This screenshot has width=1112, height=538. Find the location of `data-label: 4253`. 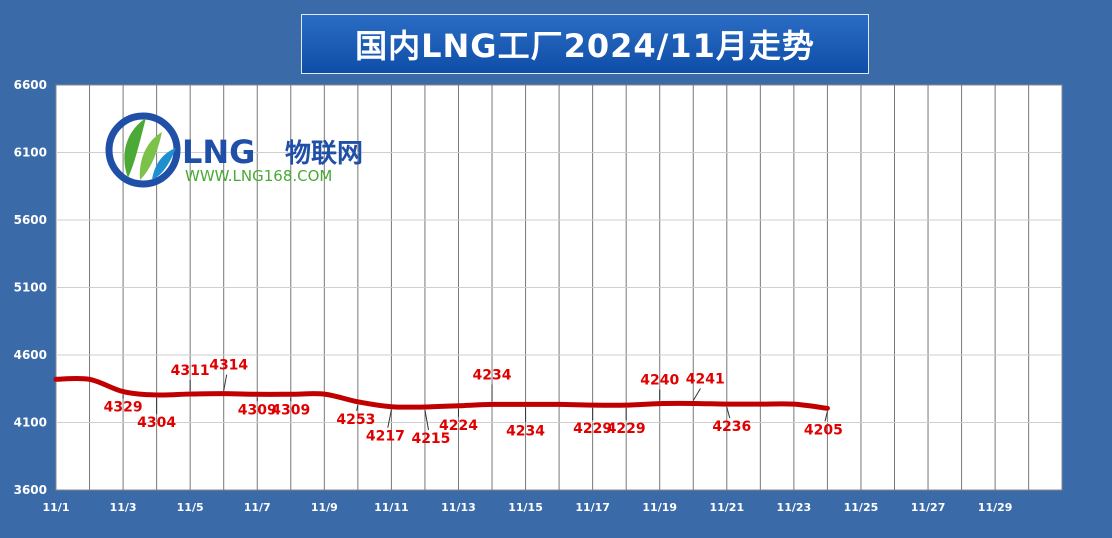

data-label: 4253 is located at coordinates (355, 420).